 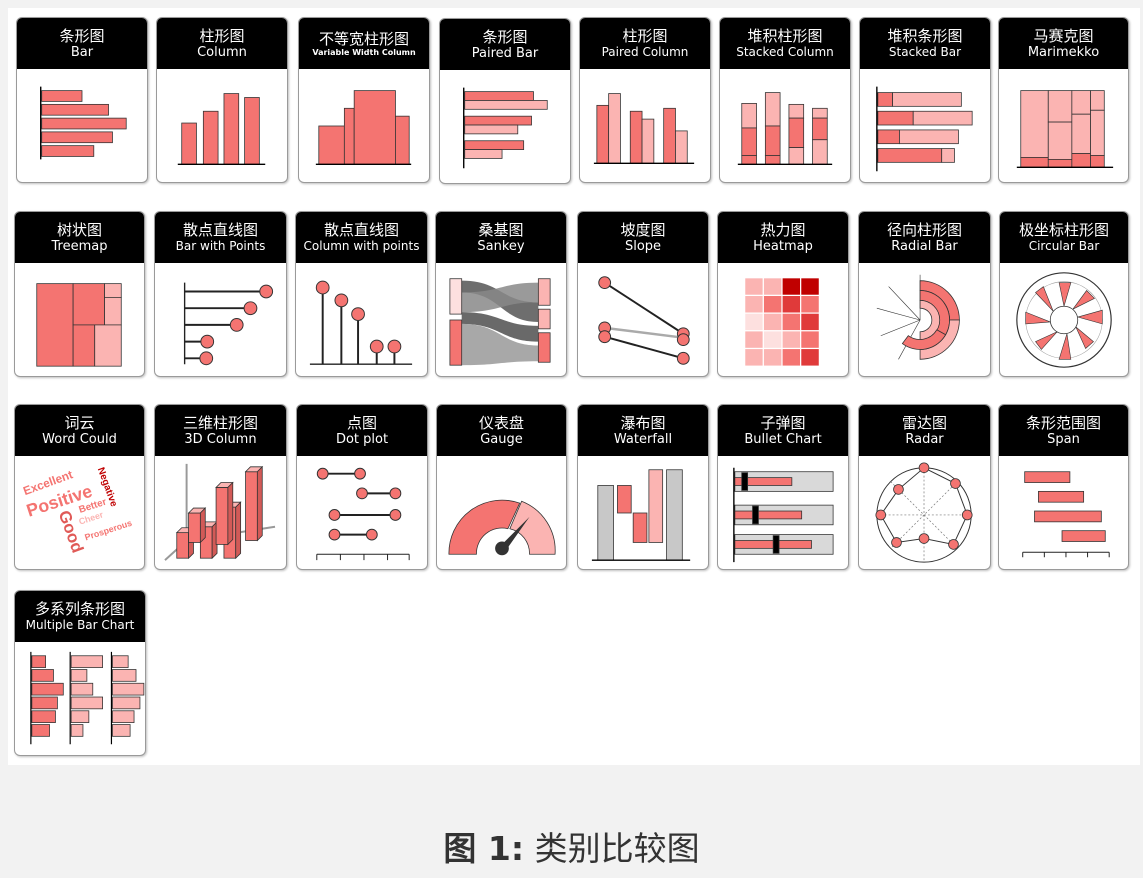 I want to click on radar-icon, so click(x=924, y=512).